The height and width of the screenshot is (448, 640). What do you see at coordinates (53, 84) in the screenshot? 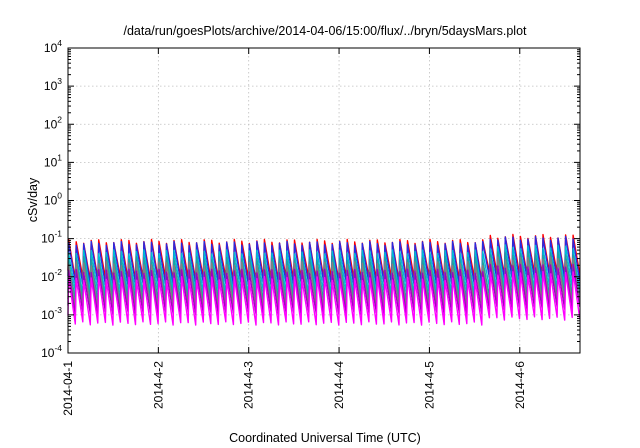
I see `y-tick-label: 10³` at bounding box center [53, 84].